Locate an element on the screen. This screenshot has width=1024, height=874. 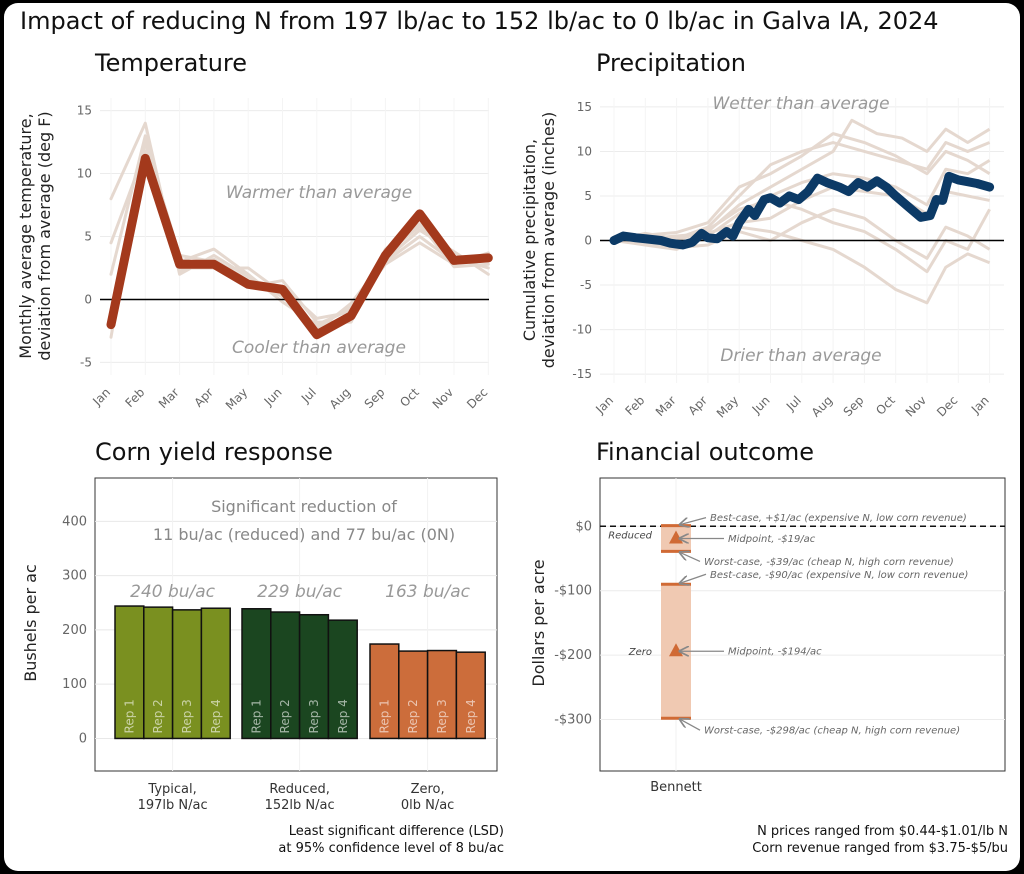
yield-ytick-label: 0 is located at coordinates (83, 738).